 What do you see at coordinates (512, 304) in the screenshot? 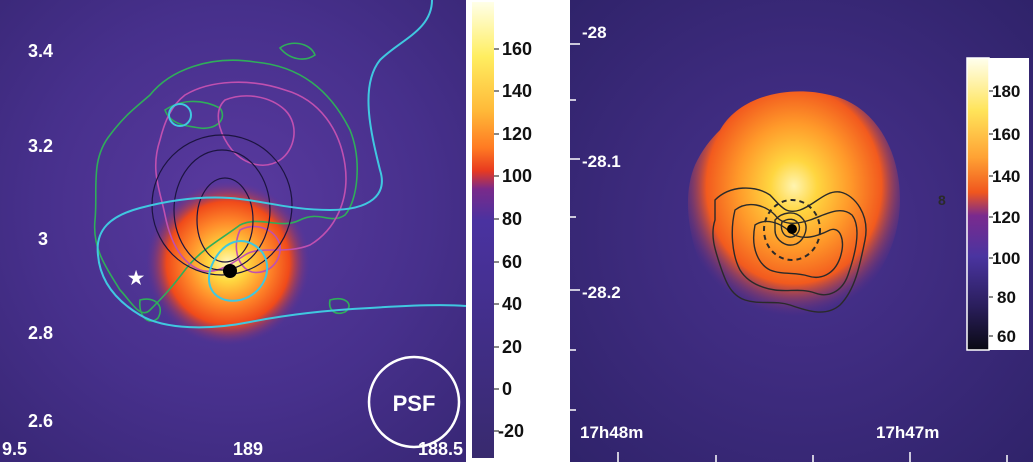
I see `colorbar-tick: 40` at bounding box center [512, 304].